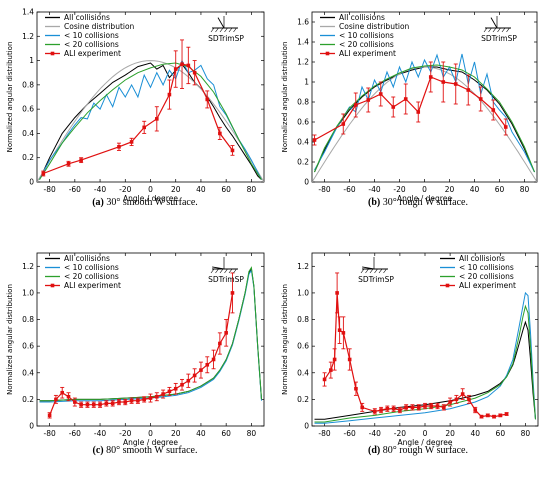 The image size is (550, 478). I want to click on x-tick-label: -80, so click(324, 433).